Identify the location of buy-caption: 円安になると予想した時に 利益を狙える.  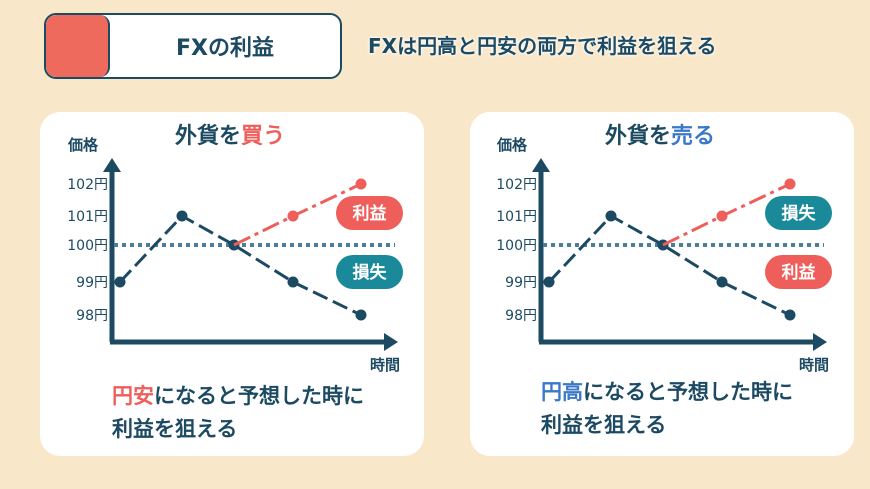
(238, 413).